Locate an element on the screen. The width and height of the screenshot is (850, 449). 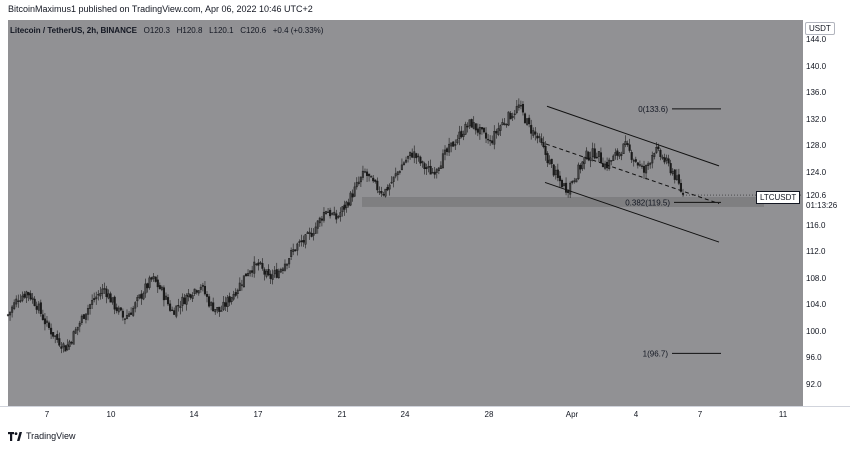
price-tick: 112.0 is located at coordinates (816, 251).